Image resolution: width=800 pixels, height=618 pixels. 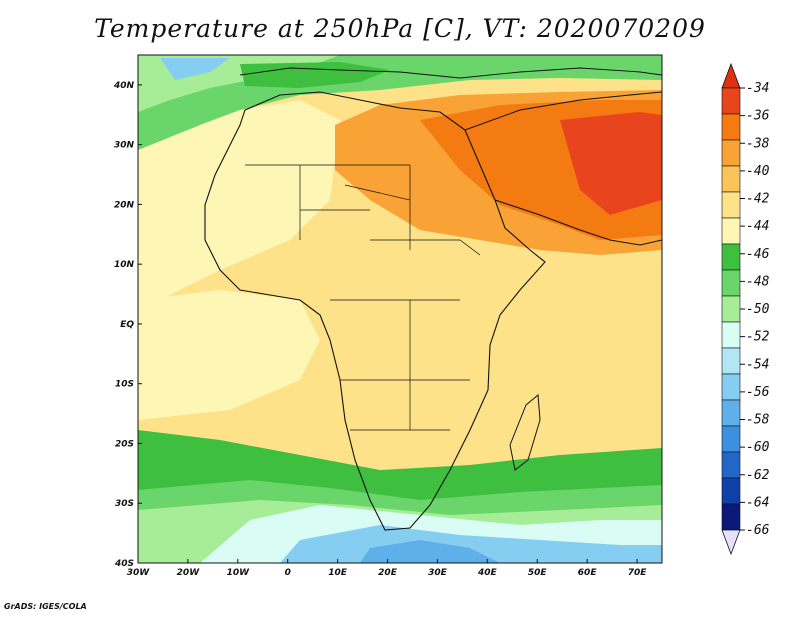 I want to click on lat-tick-label: 20N, so click(x=124, y=205).